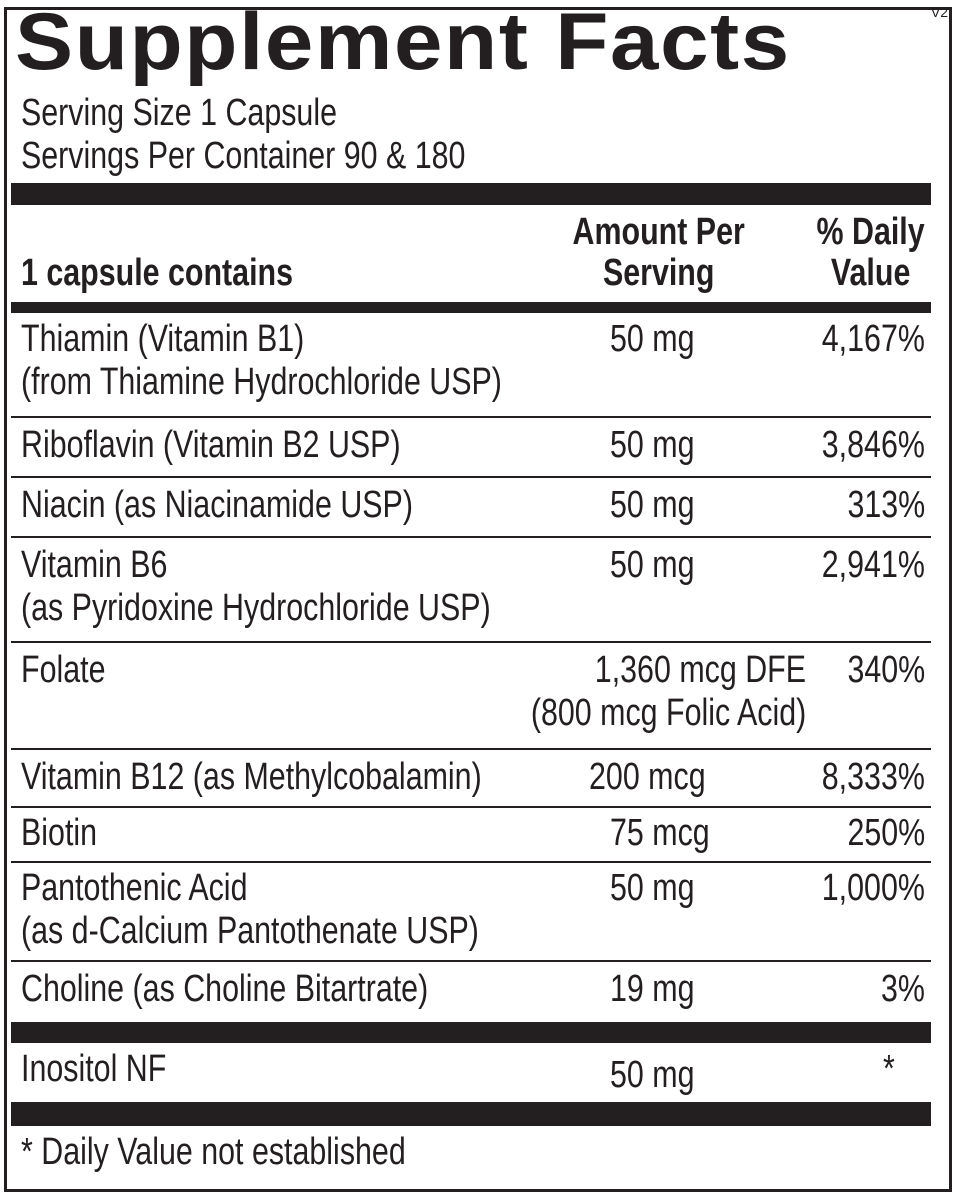 The height and width of the screenshot is (1200, 955). I want to click on nutrient-name: Pantothenic Acid, so click(134, 888).